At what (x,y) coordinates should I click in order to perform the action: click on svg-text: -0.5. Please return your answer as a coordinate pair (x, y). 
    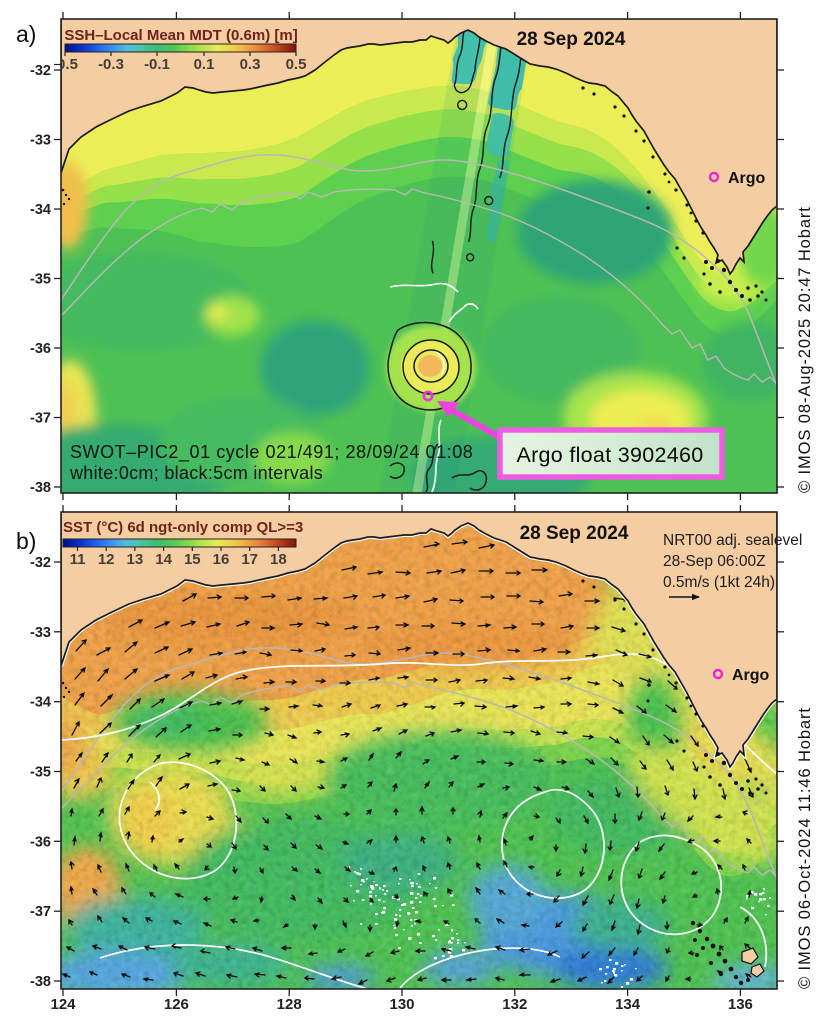
    Looking at the image, I should click on (65, 64).